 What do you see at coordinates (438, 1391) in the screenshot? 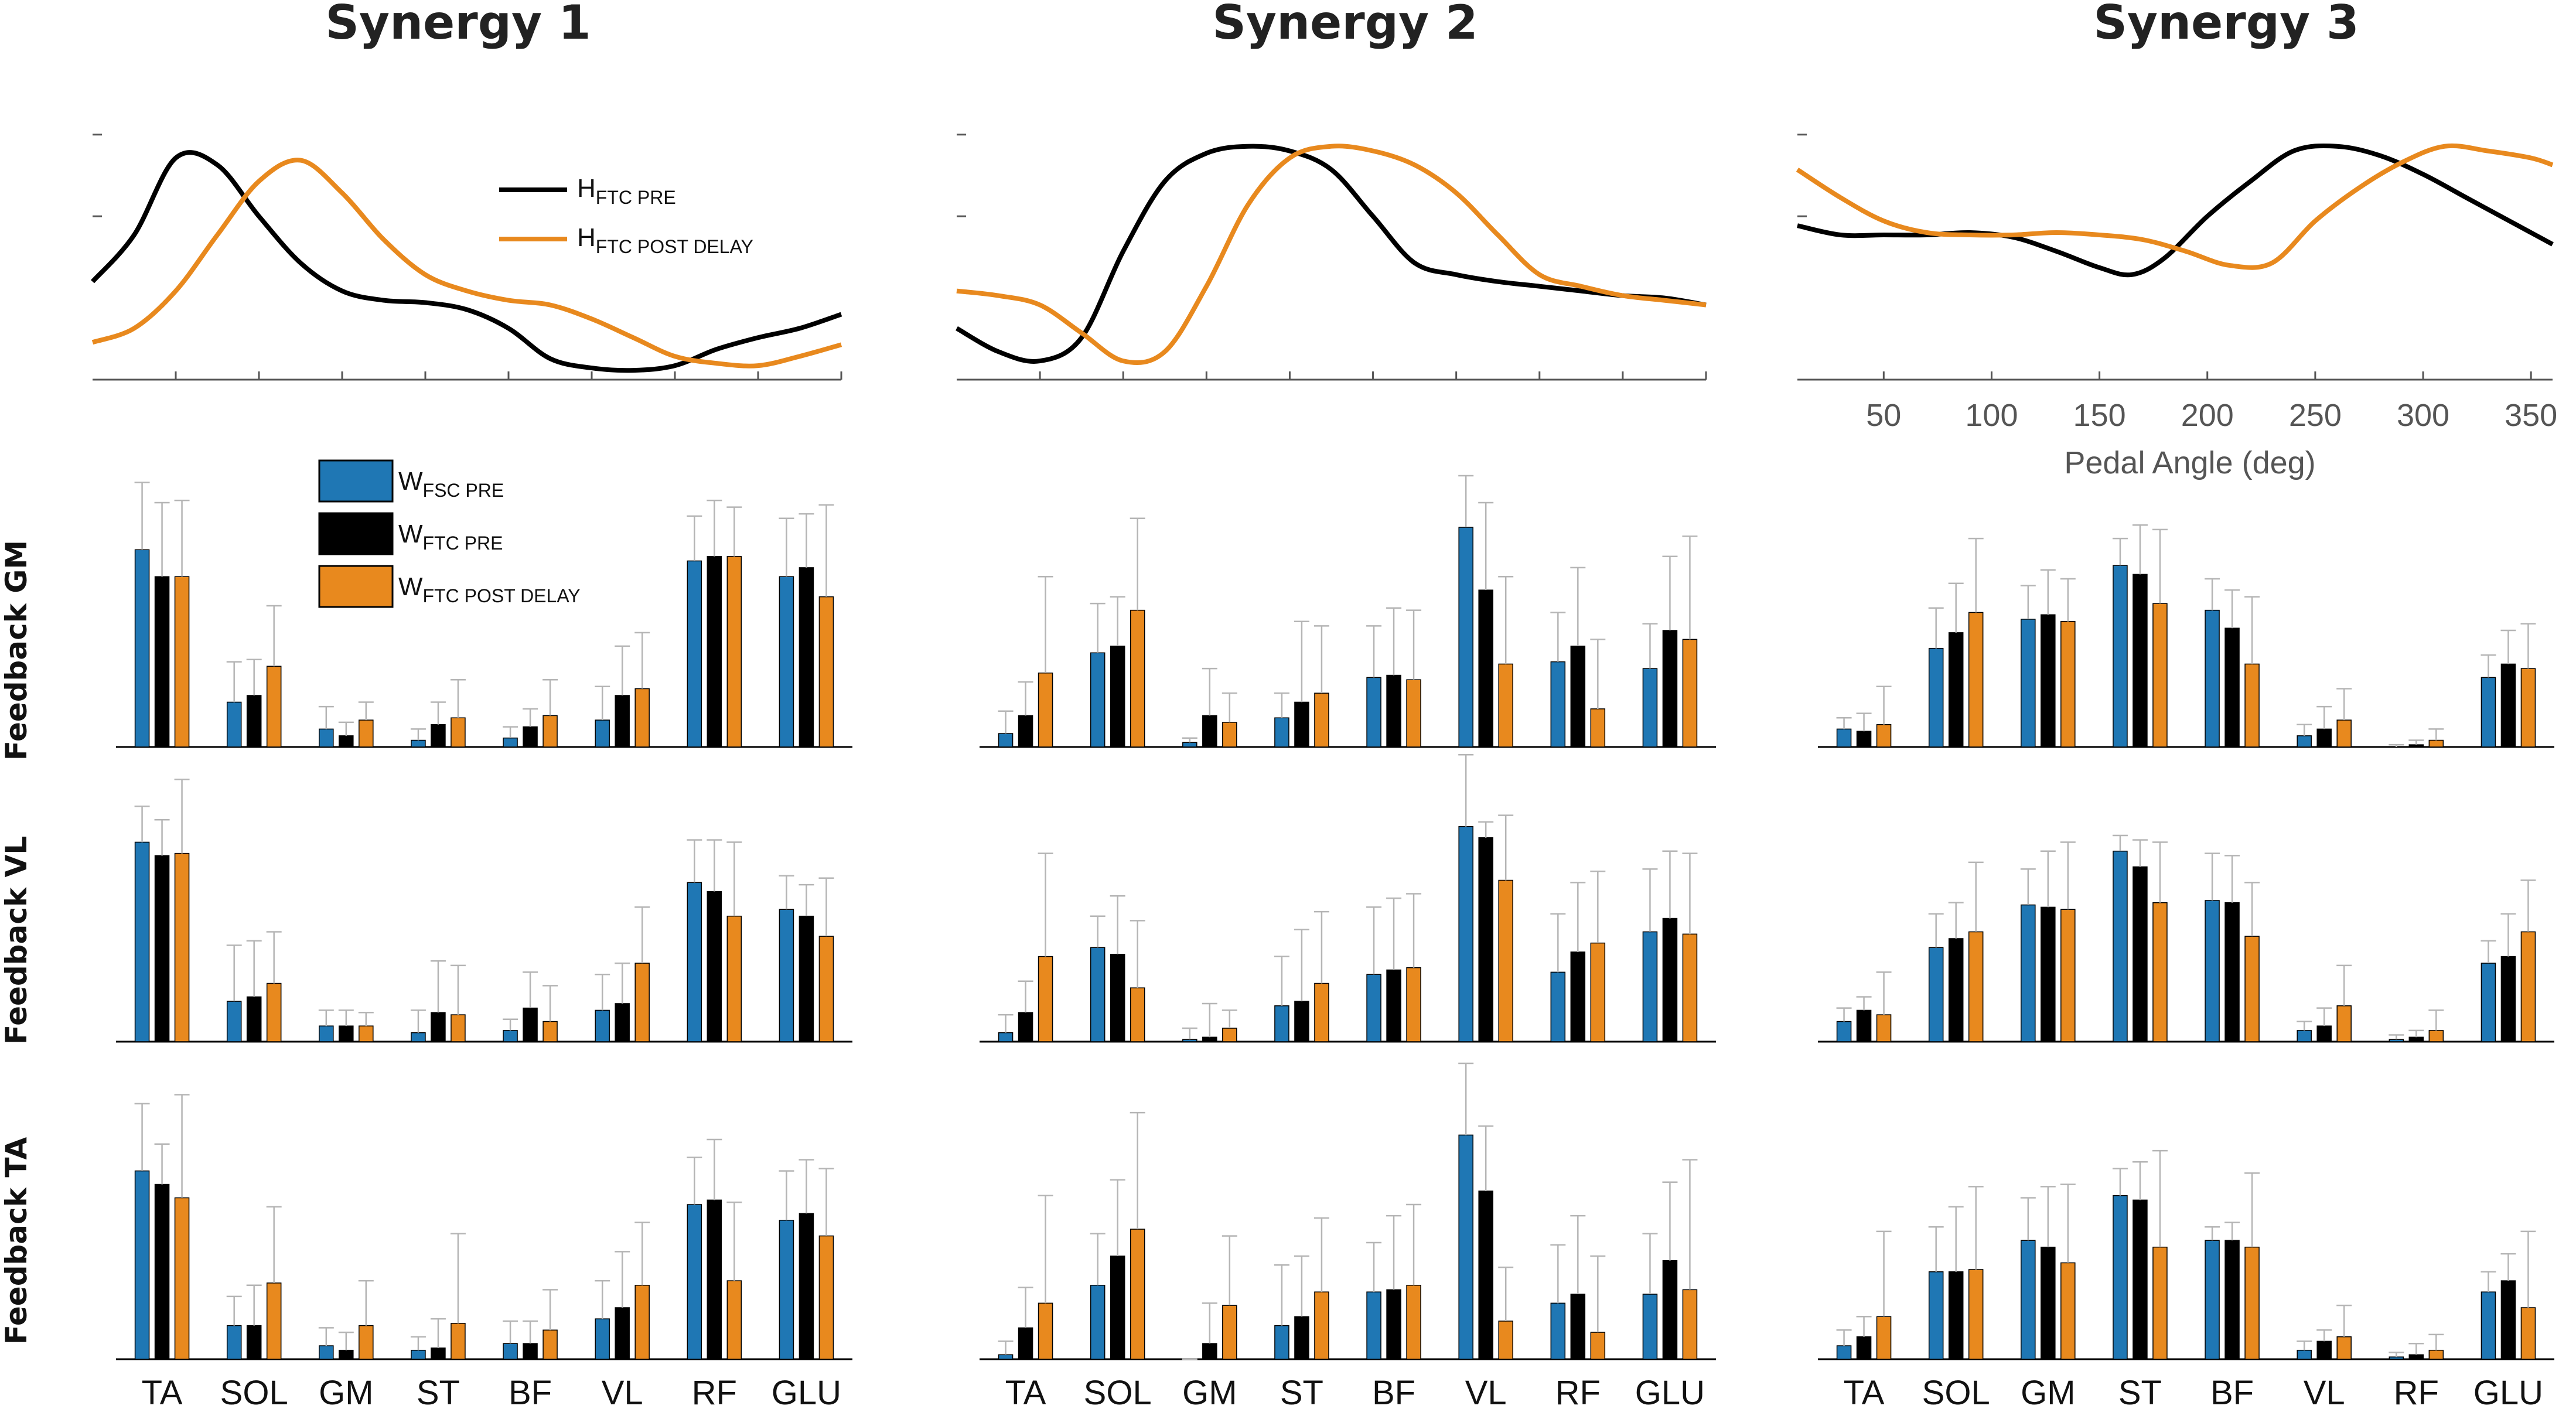
I see `category-label-st: ST` at bounding box center [438, 1391].